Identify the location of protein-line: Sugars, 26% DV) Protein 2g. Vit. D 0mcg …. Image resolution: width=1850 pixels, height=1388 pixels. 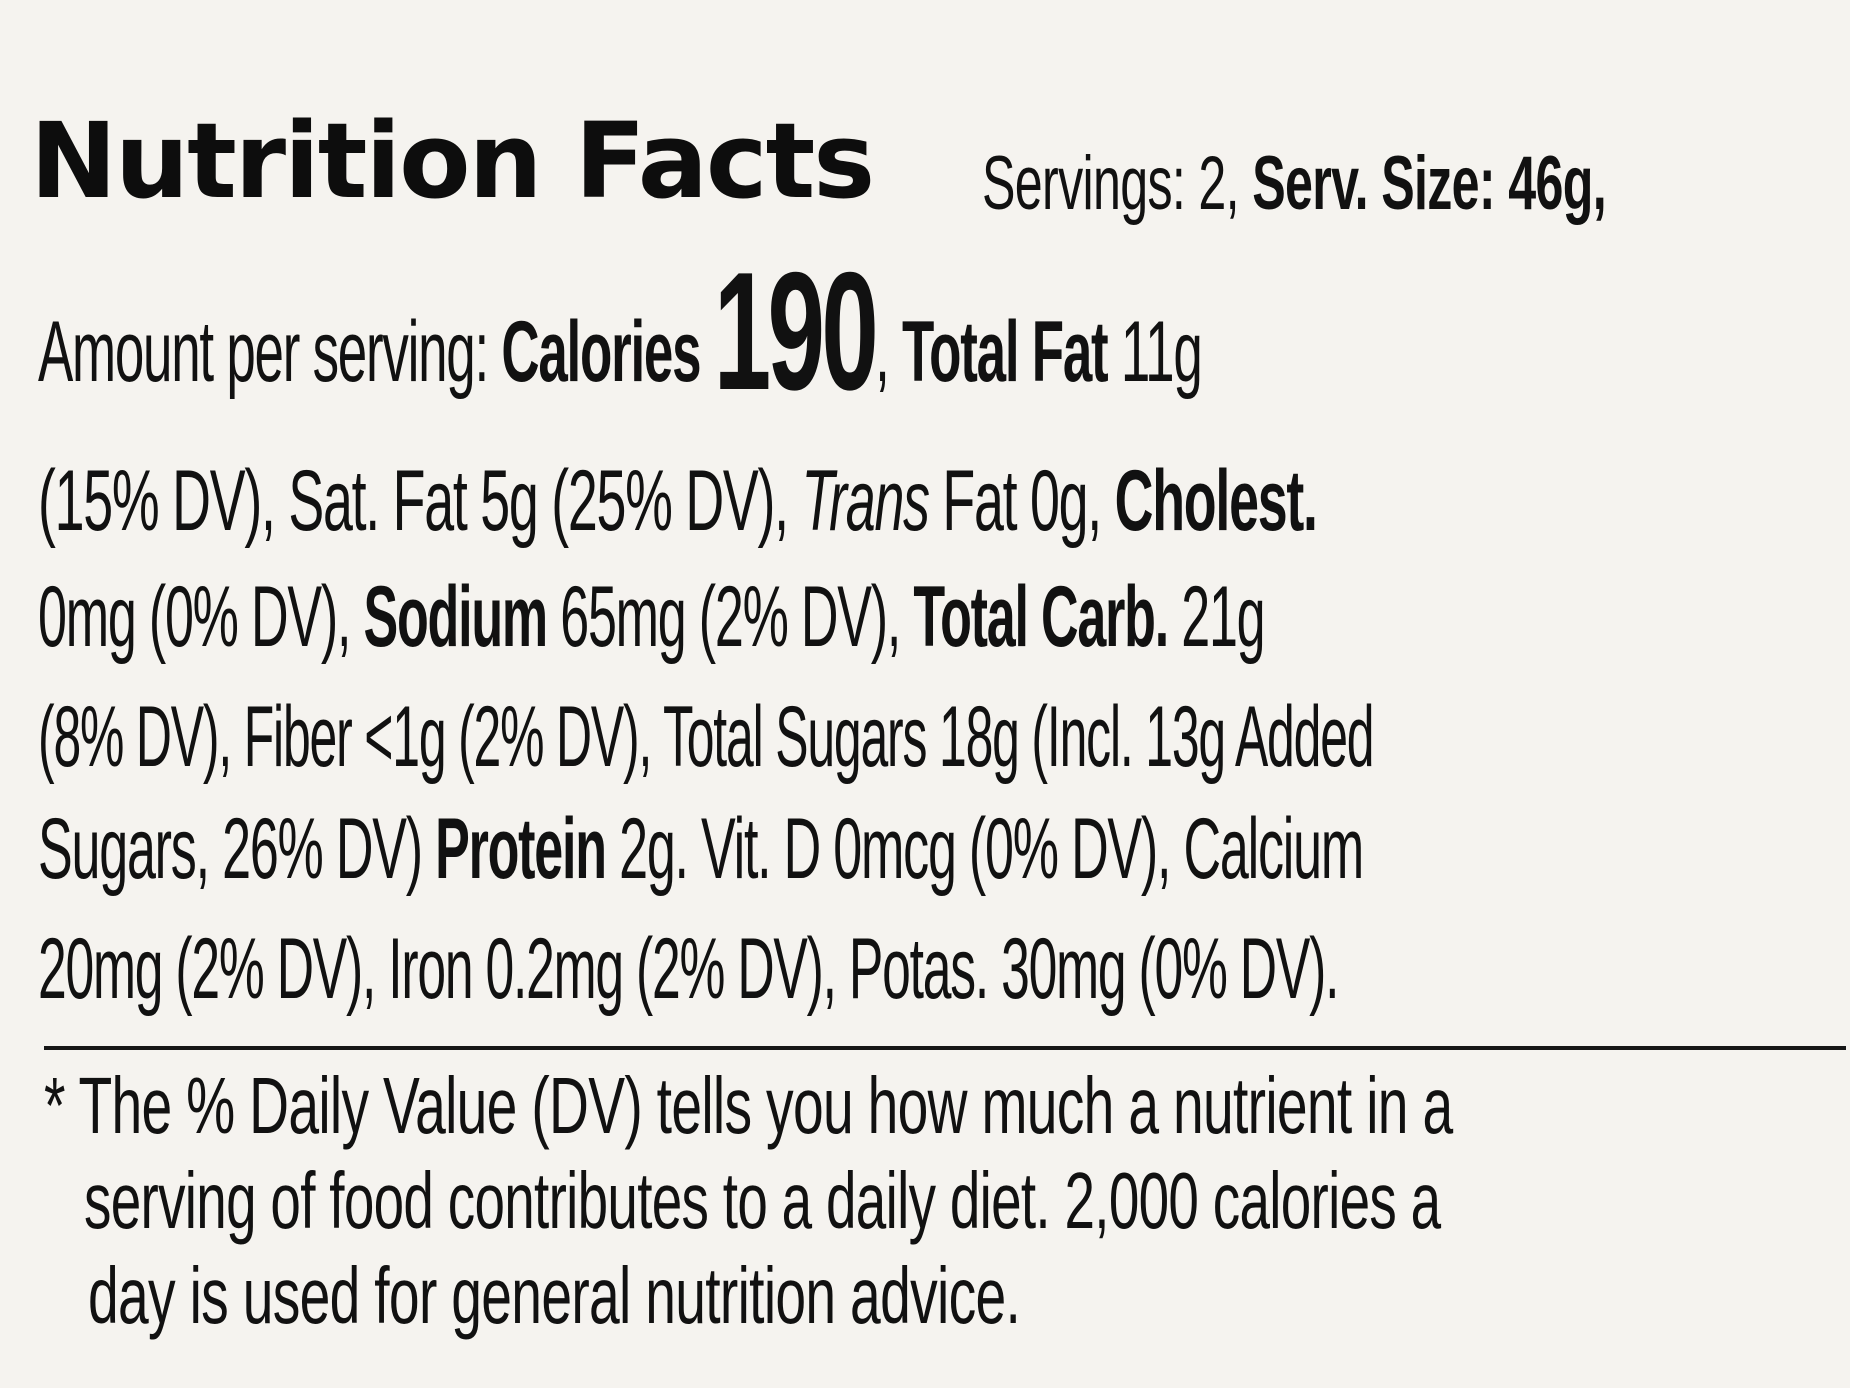
(701, 849).